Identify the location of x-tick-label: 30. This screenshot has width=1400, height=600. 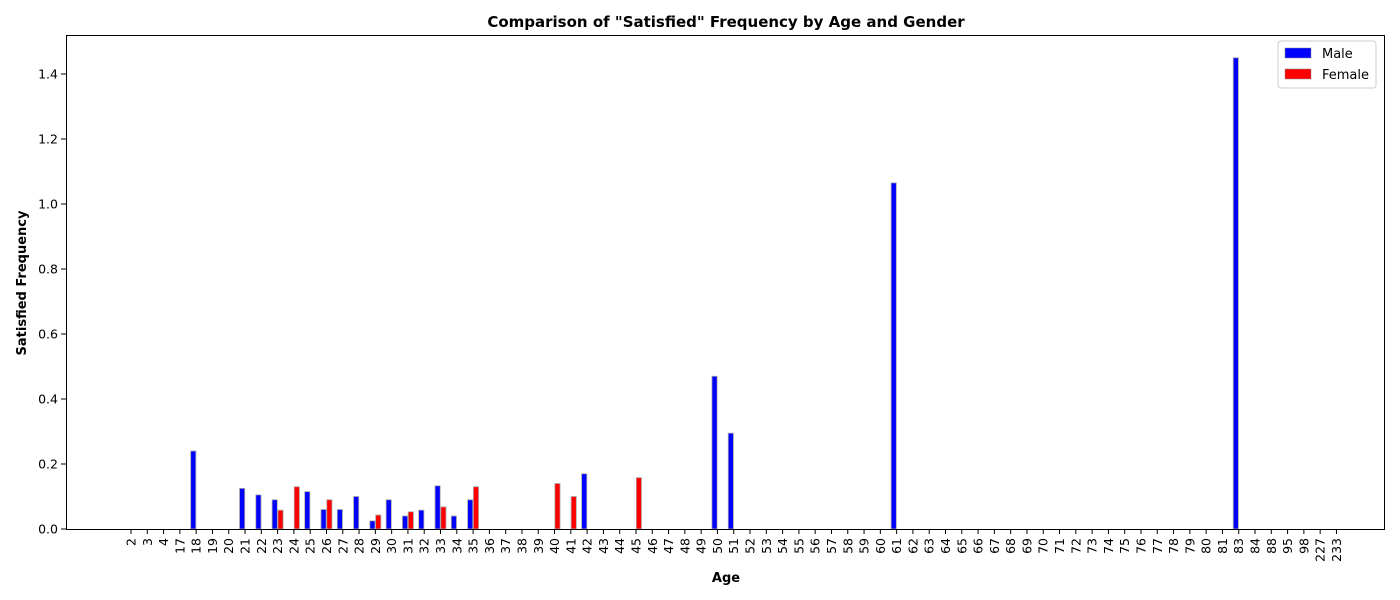
(391, 546).